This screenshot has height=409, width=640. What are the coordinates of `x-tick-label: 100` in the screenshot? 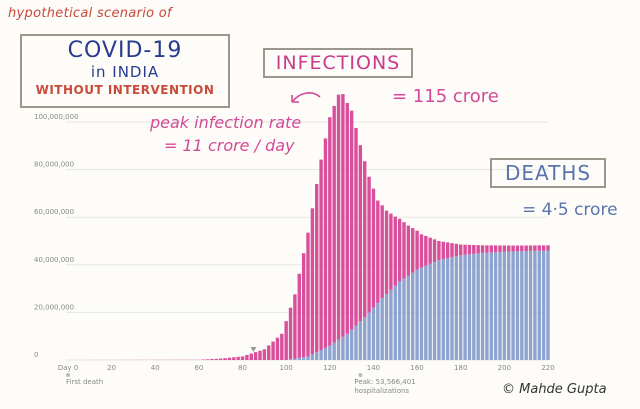 It's located at (285, 368).